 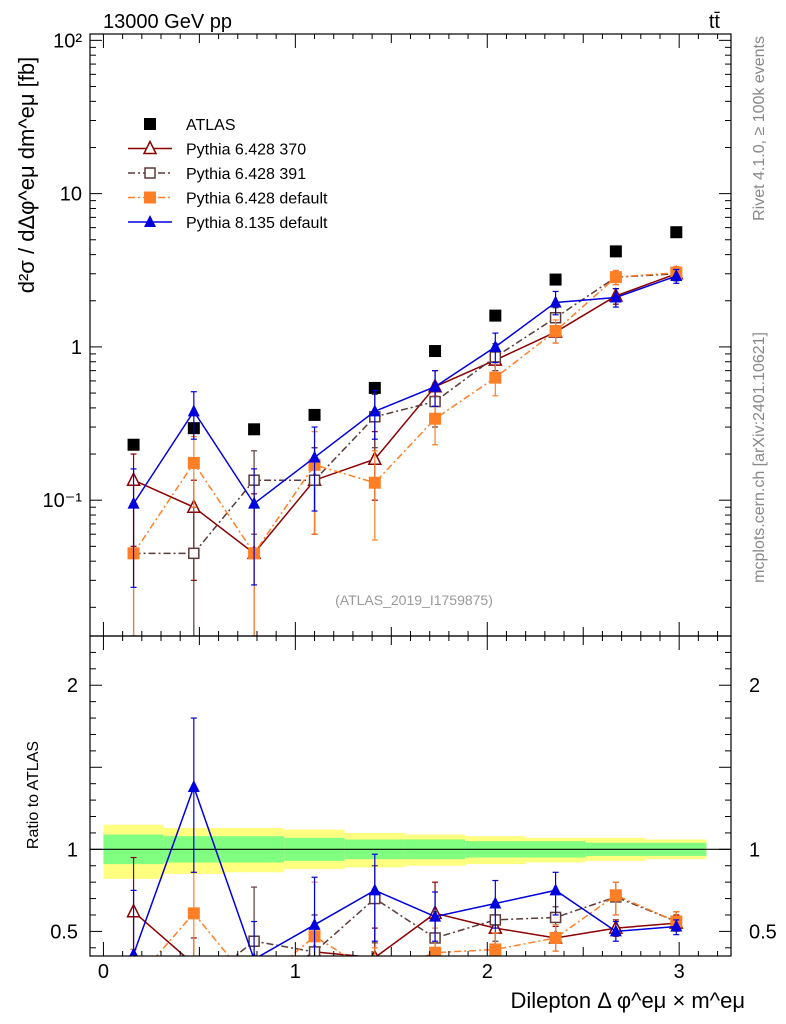 What do you see at coordinates (754, 686) in the screenshot?
I see `ratio-y-tick-label-right: 2` at bounding box center [754, 686].